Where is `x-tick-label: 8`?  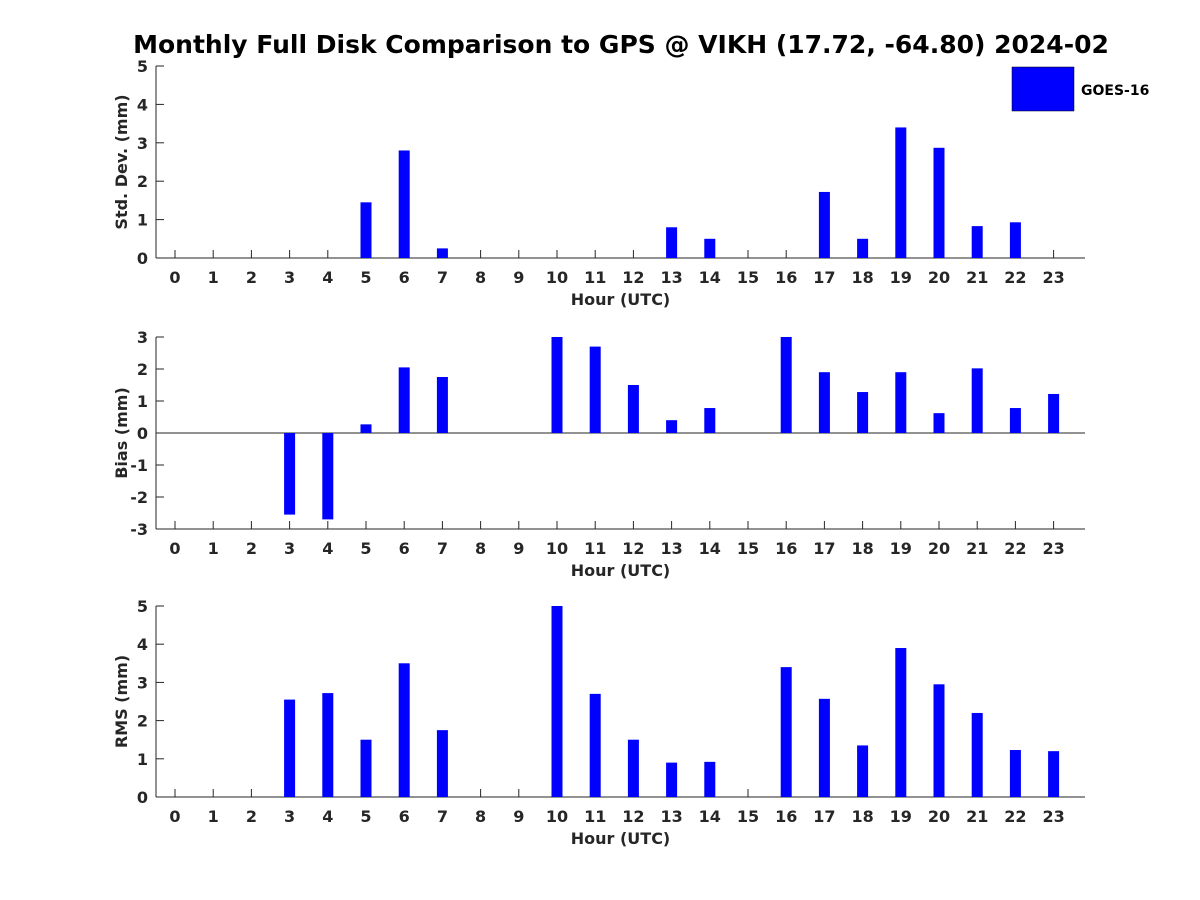 x-tick-label: 8 is located at coordinates (480, 816).